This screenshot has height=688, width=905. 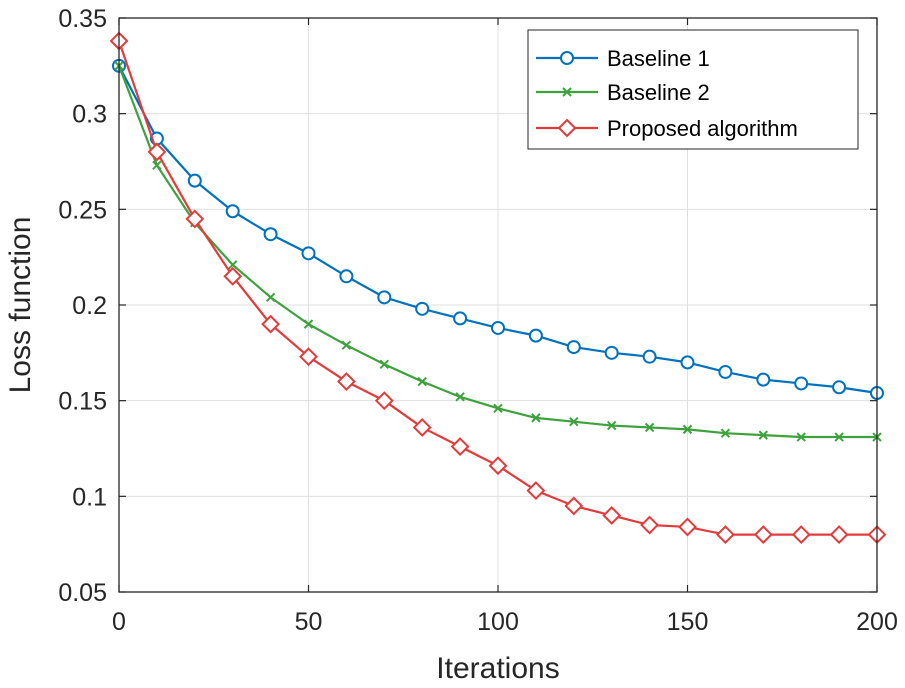 I want to click on legend-entry-proposed-algorithm: Proposed algorithm, so click(x=667, y=128).